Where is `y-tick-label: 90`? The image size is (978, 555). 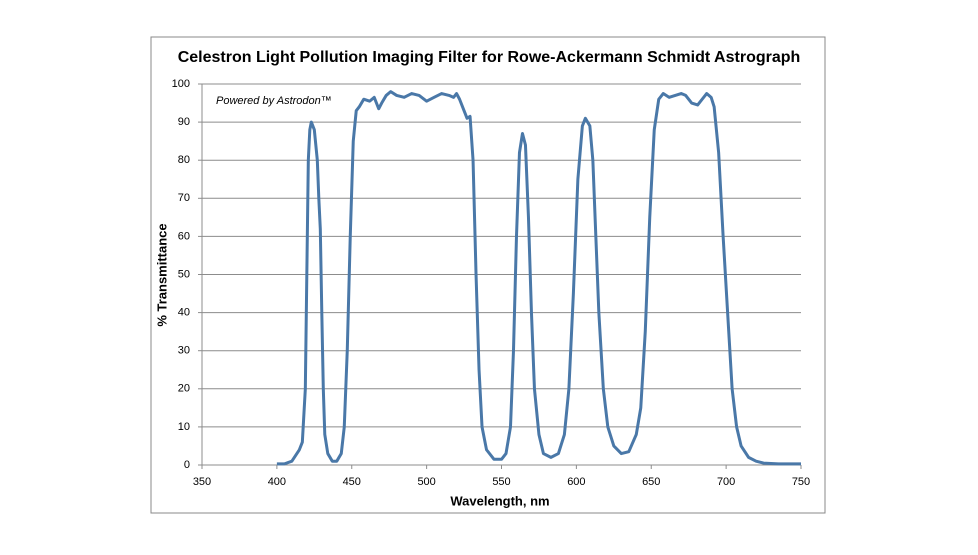
y-tick-label: 90 is located at coordinates (184, 122).